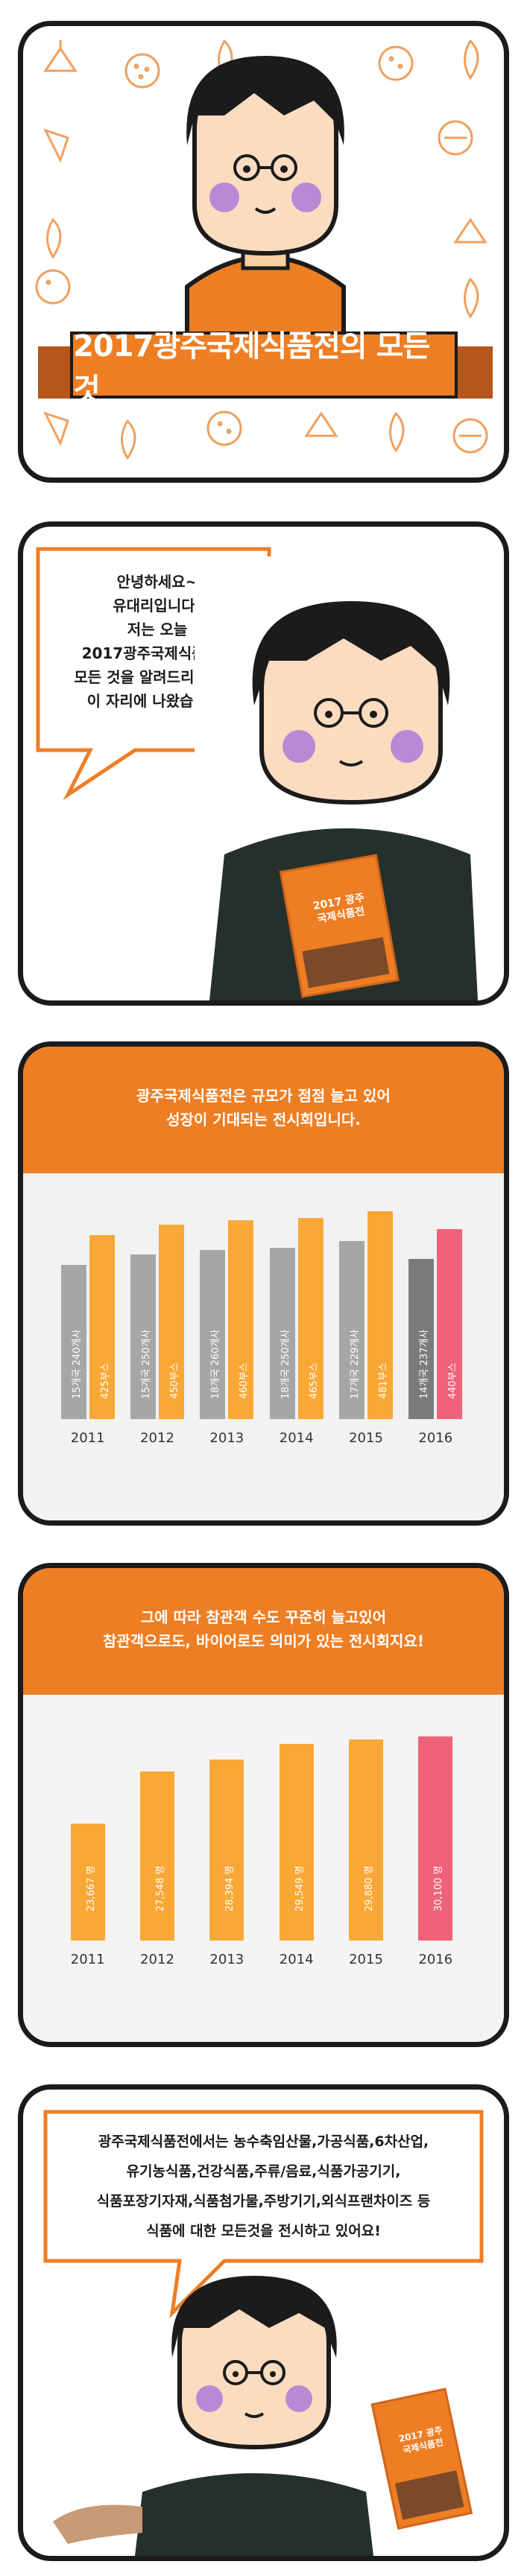 The width and height of the screenshot is (527, 2576). What do you see at coordinates (265, 198) in the screenshot?
I see `character-illustration` at bounding box center [265, 198].